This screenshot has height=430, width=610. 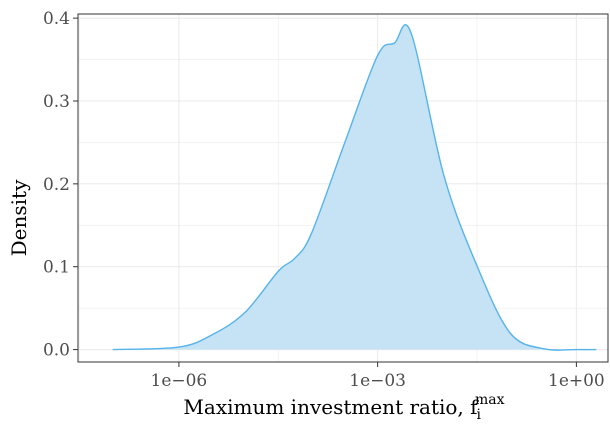 I want to click on y-tick-label: 0.3, so click(x=56, y=102).